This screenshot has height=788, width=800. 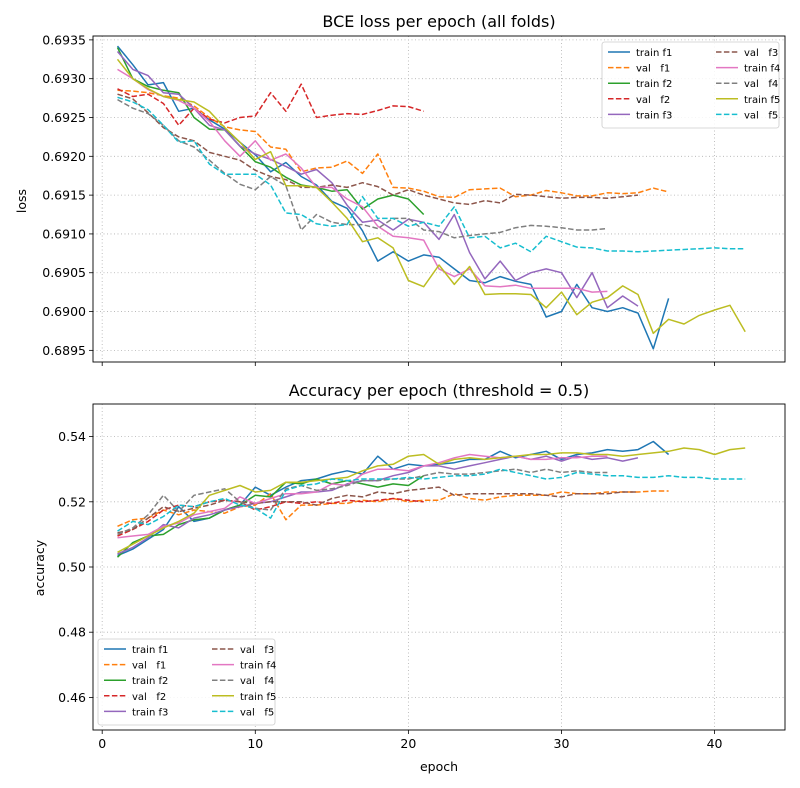 What do you see at coordinates (258, 697) in the screenshot?
I see `accuracy-legend-label: train f5` at bounding box center [258, 697].